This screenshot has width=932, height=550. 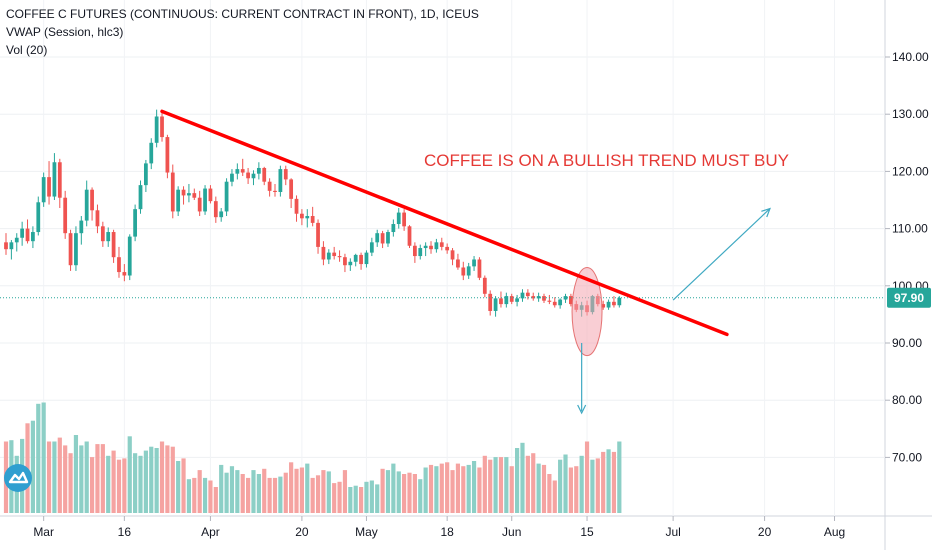 What do you see at coordinates (909, 297) in the screenshot?
I see `last-price-tag` at bounding box center [909, 297].